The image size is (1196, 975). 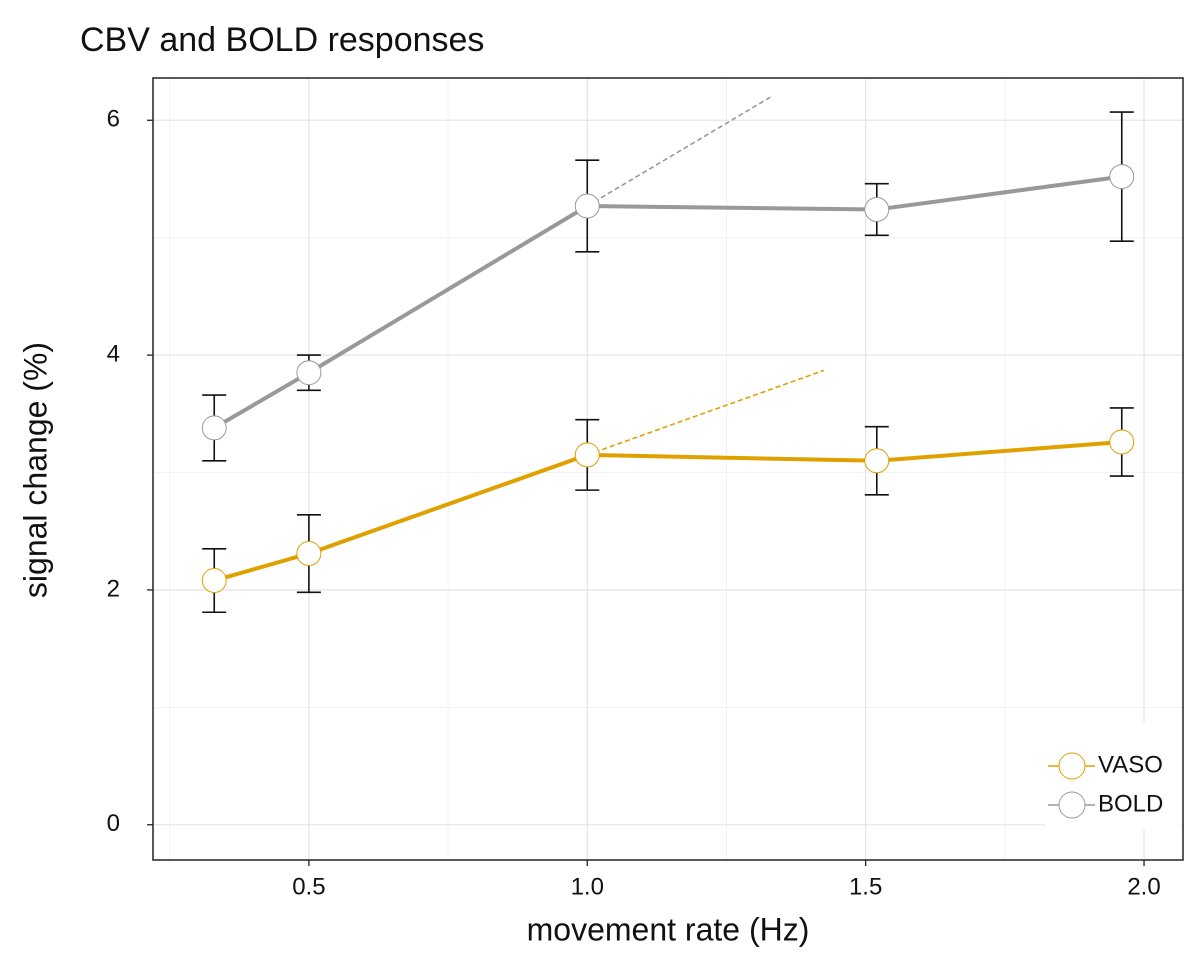 I want to click on legend-label: VASO, so click(x=1130, y=764).